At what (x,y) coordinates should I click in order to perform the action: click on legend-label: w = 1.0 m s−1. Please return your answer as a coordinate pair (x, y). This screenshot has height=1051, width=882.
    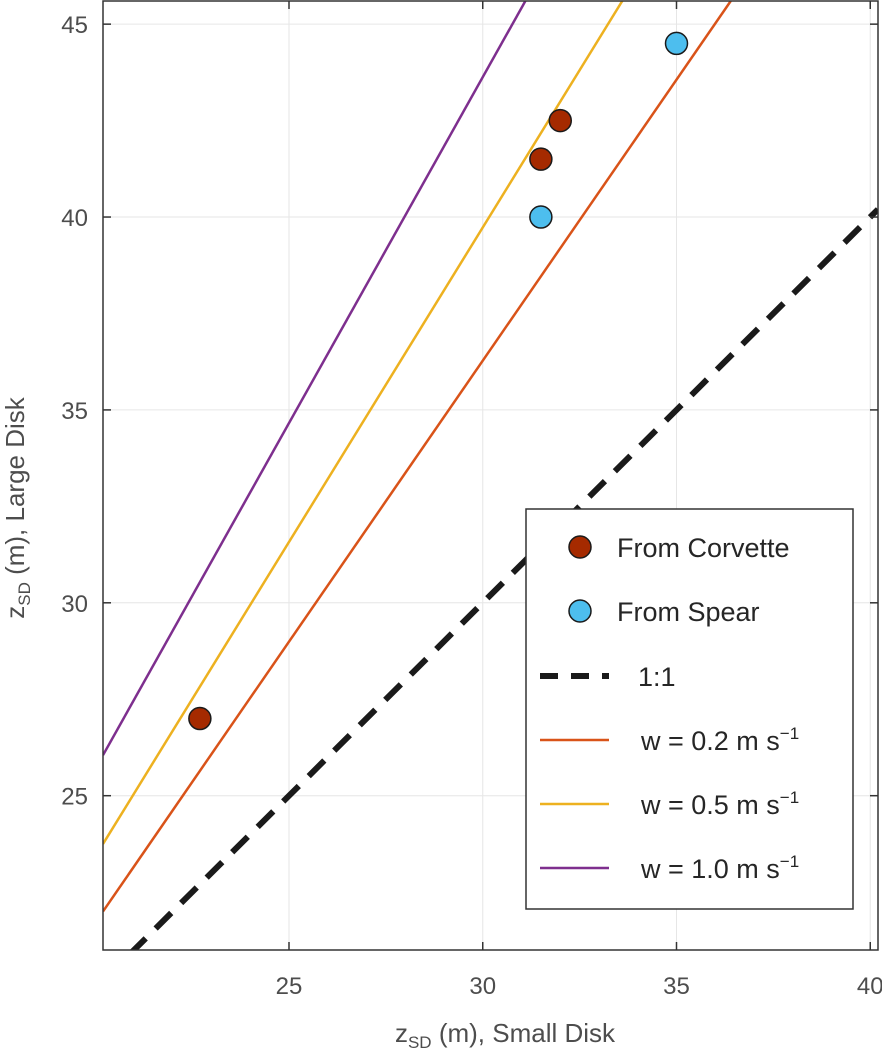
    Looking at the image, I should click on (719, 868).